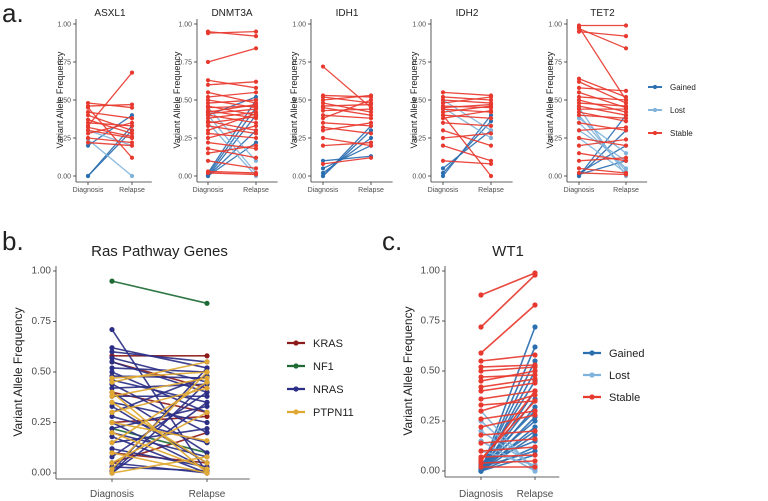 Image resolution: width=768 pixels, height=501 pixels. I want to click on series-gained, so click(347, 153).